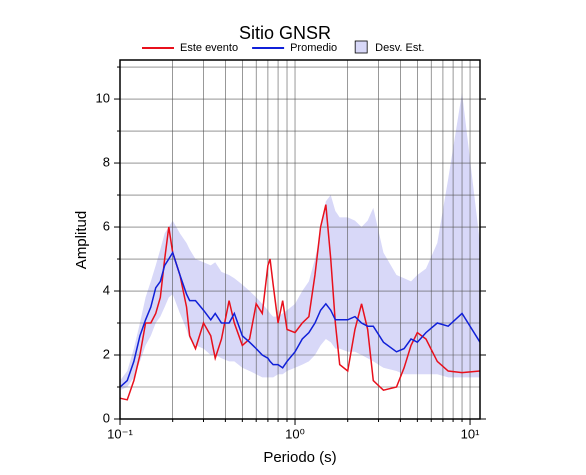  Describe the element at coordinates (106, 225) in the screenshot. I see `y-tick-label: 6` at that location.